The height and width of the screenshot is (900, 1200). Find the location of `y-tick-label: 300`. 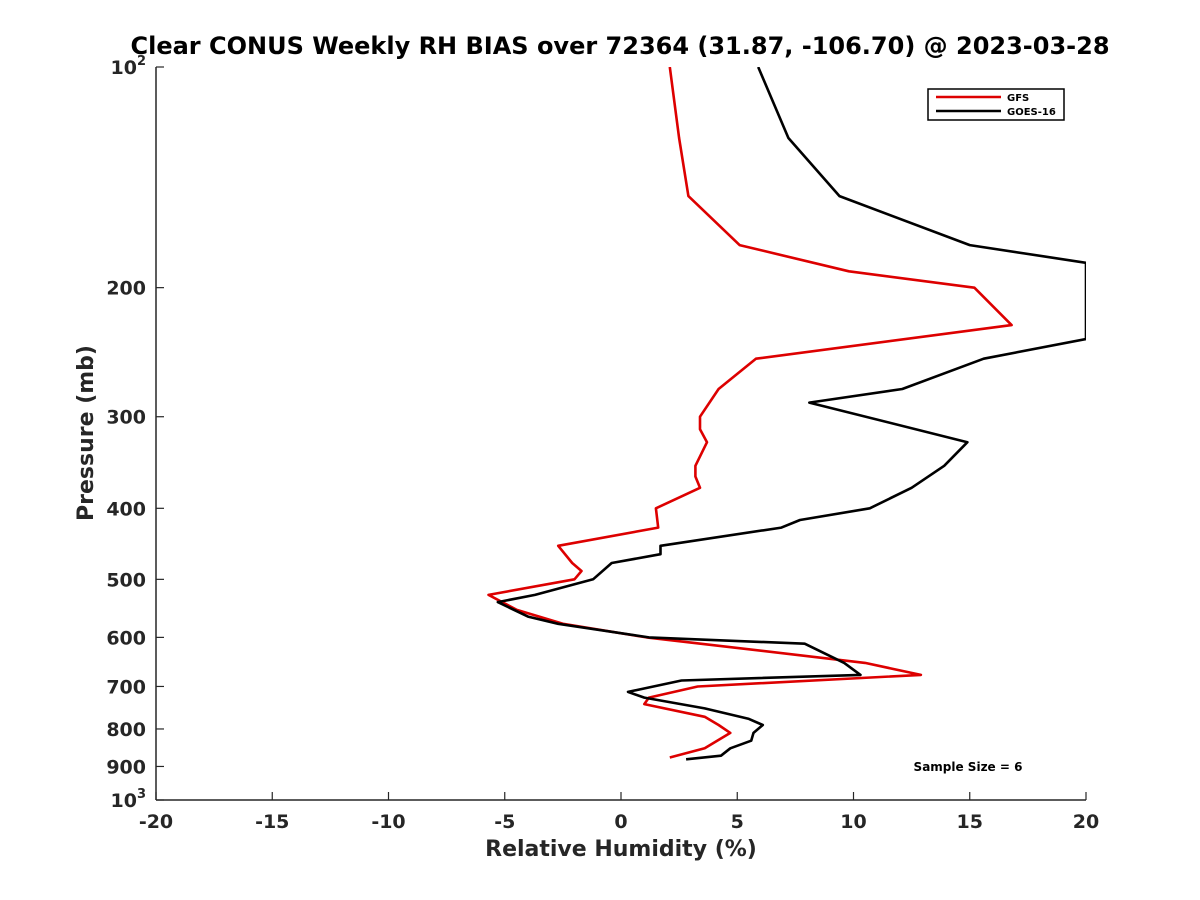

y-tick-label: 300 is located at coordinates (126, 418).